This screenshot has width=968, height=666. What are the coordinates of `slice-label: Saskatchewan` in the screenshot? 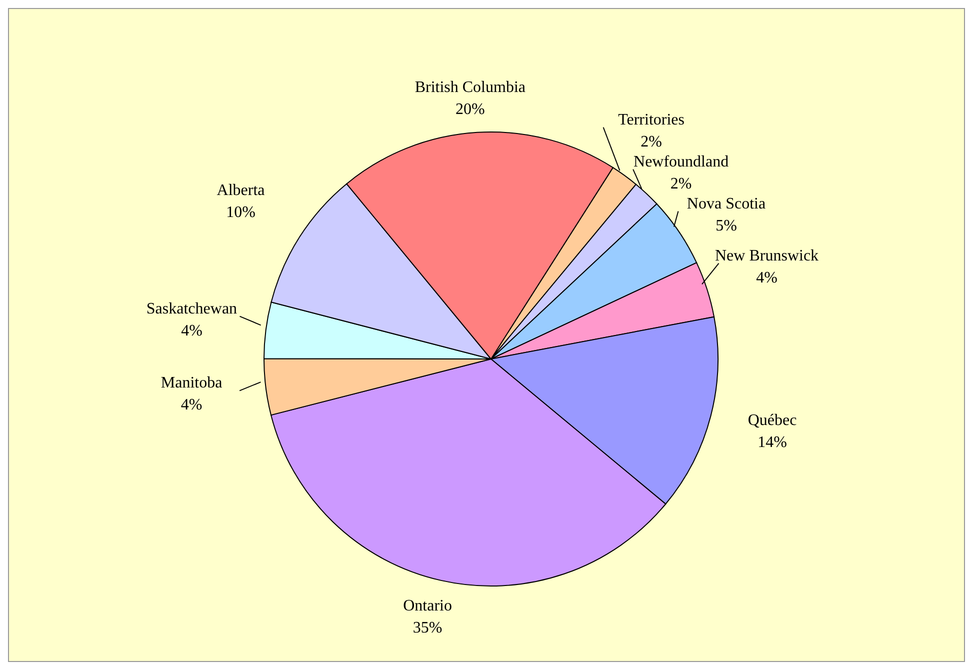 It's located at (192, 309).